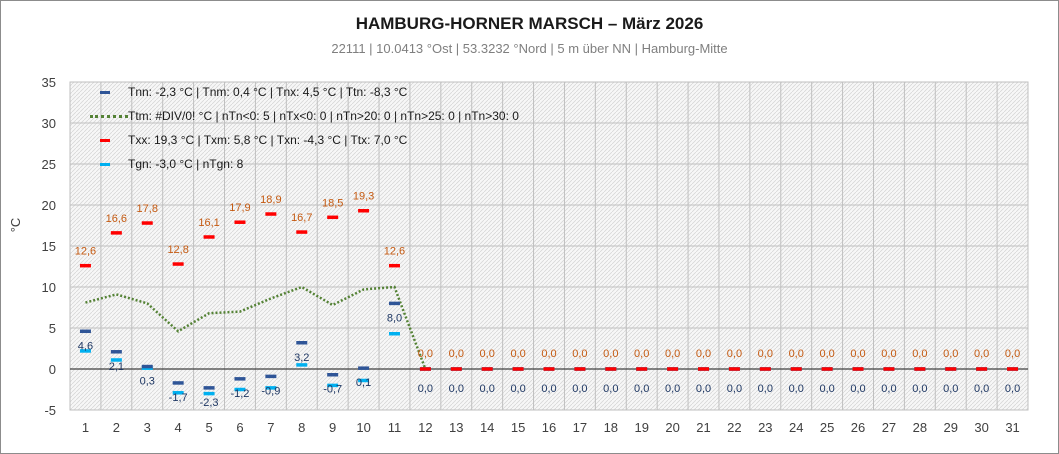 The image size is (1059, 454). What do you see at coordinates (52, 369) in the screenshot?
I see `y-tick-label: 0` at bounding box center [52, 369].